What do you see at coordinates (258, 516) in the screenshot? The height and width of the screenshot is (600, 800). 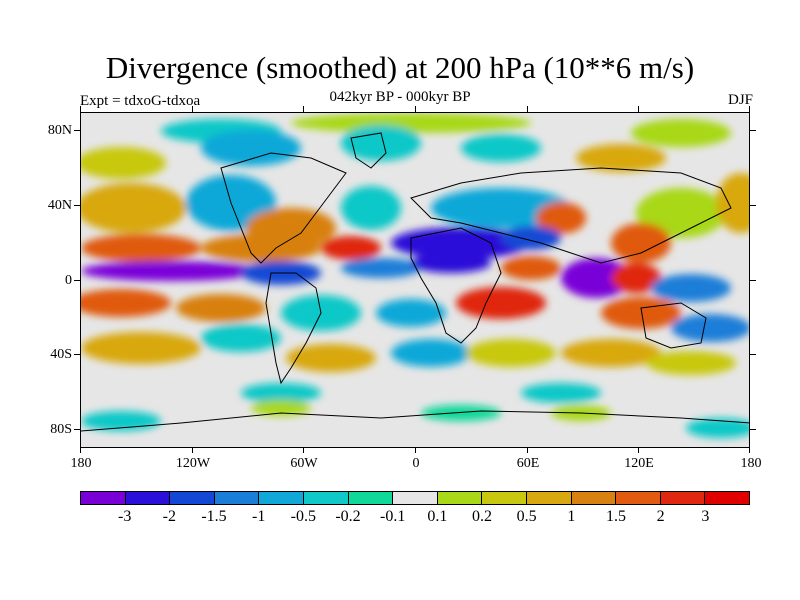 I see `colorbar-label: -1` at bounding box center [258, 516].